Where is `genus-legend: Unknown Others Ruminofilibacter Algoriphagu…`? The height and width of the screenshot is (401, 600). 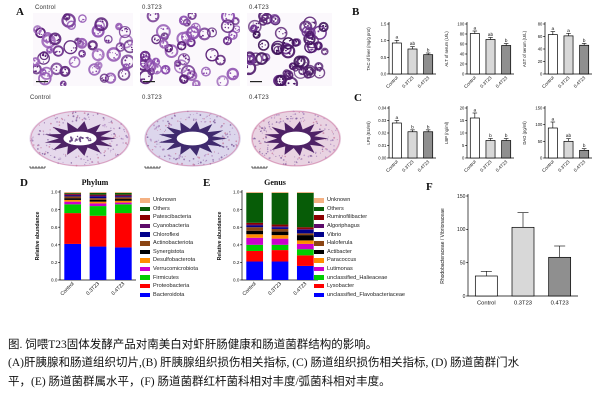 genus-legend: Unknown Others Ruminofilibacter Algoriphagu… is located at coordinates (359, 247).